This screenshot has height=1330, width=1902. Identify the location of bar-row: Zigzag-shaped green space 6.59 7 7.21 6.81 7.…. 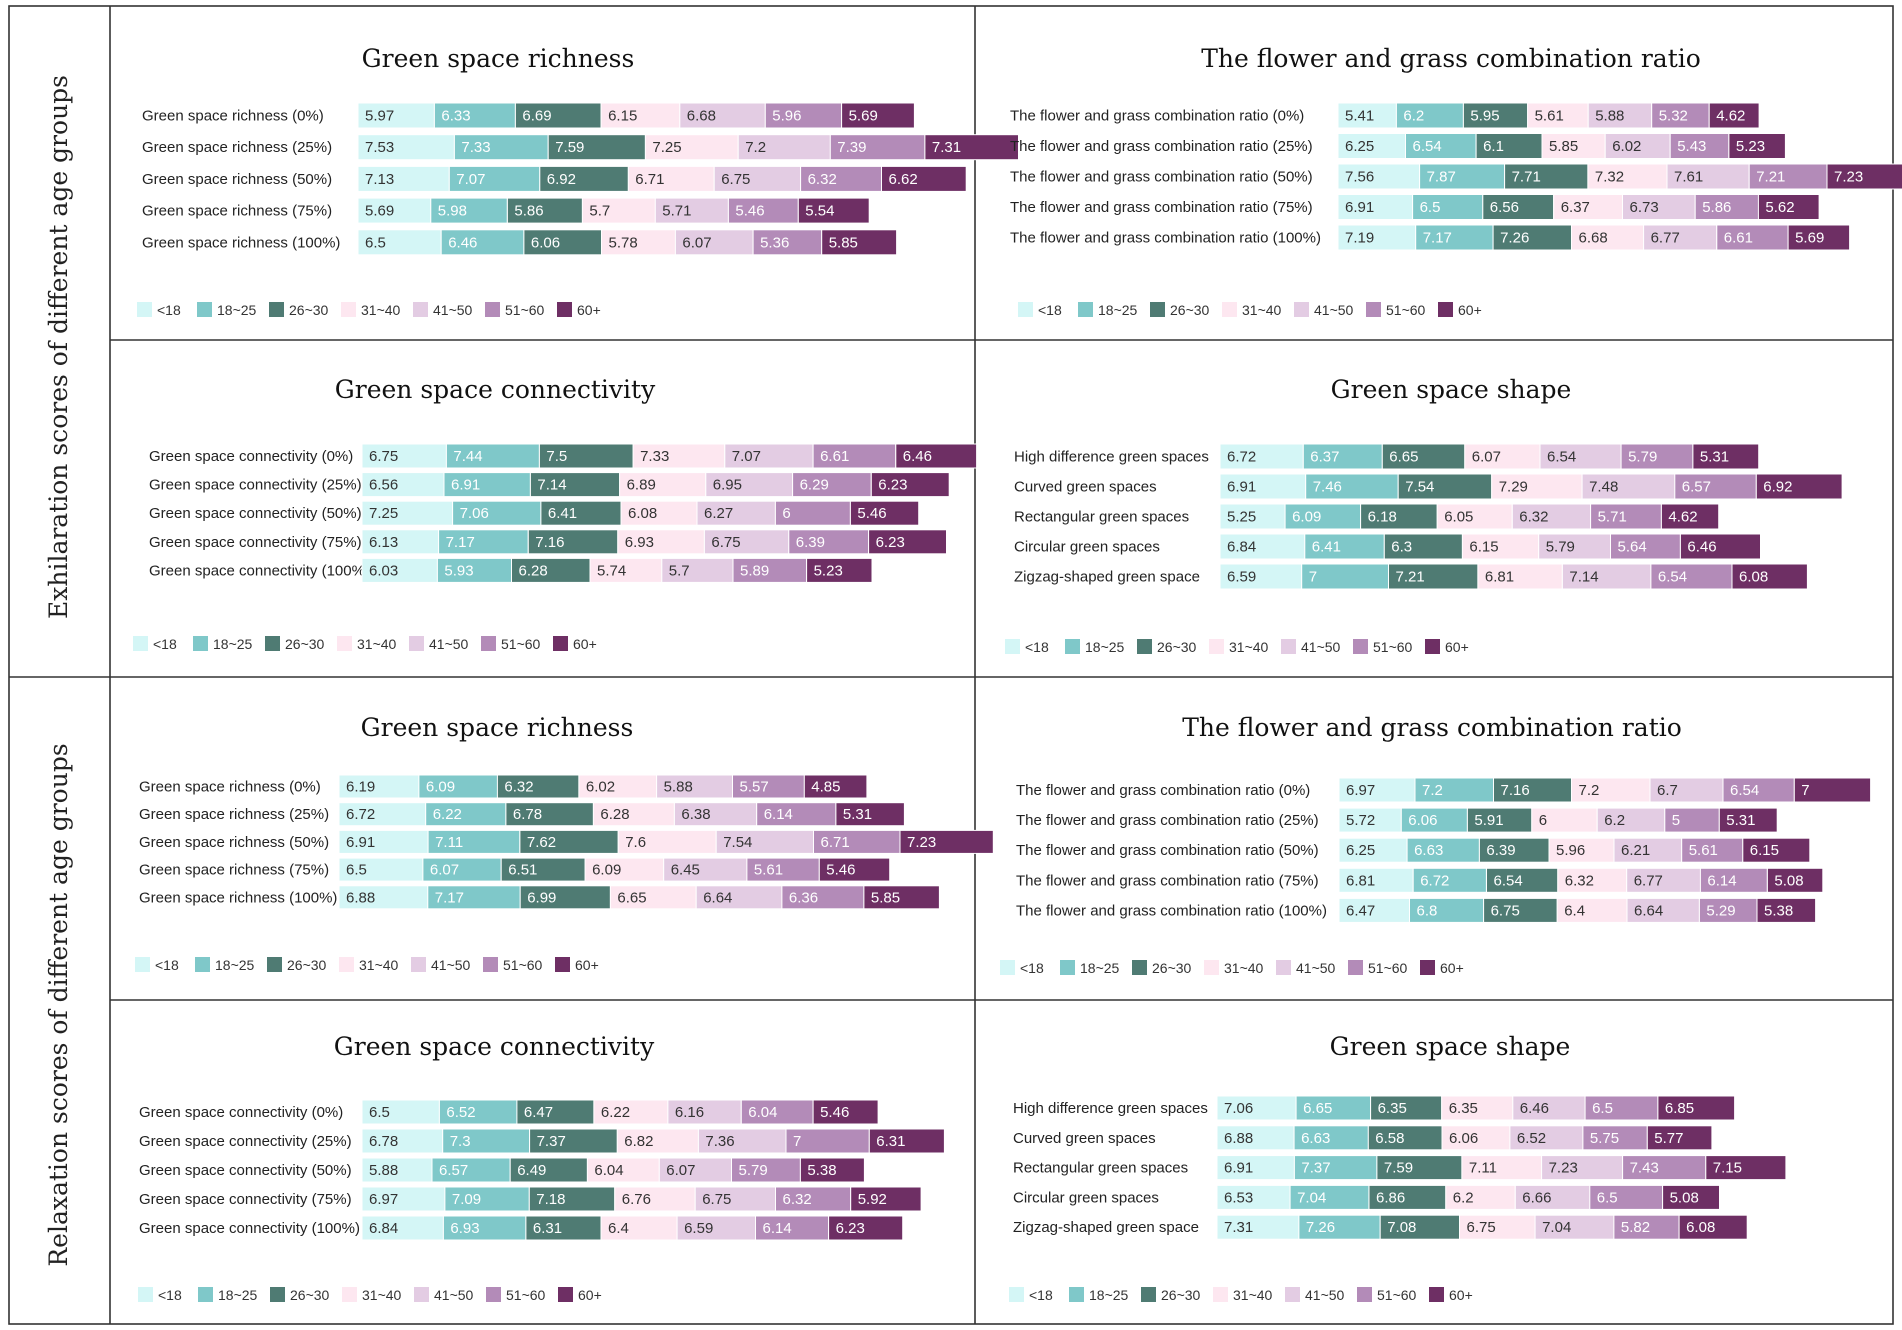
(1411, 576).